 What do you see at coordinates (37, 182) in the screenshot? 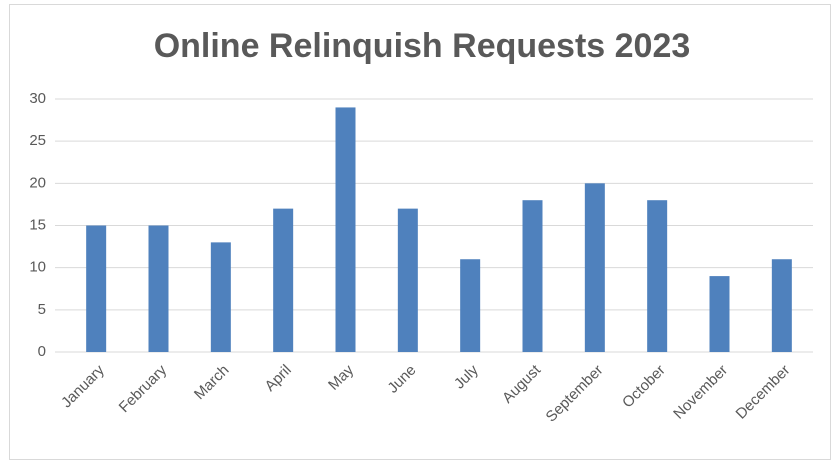
I see `y-tick-label: 20` at bounding box center [37, 182].